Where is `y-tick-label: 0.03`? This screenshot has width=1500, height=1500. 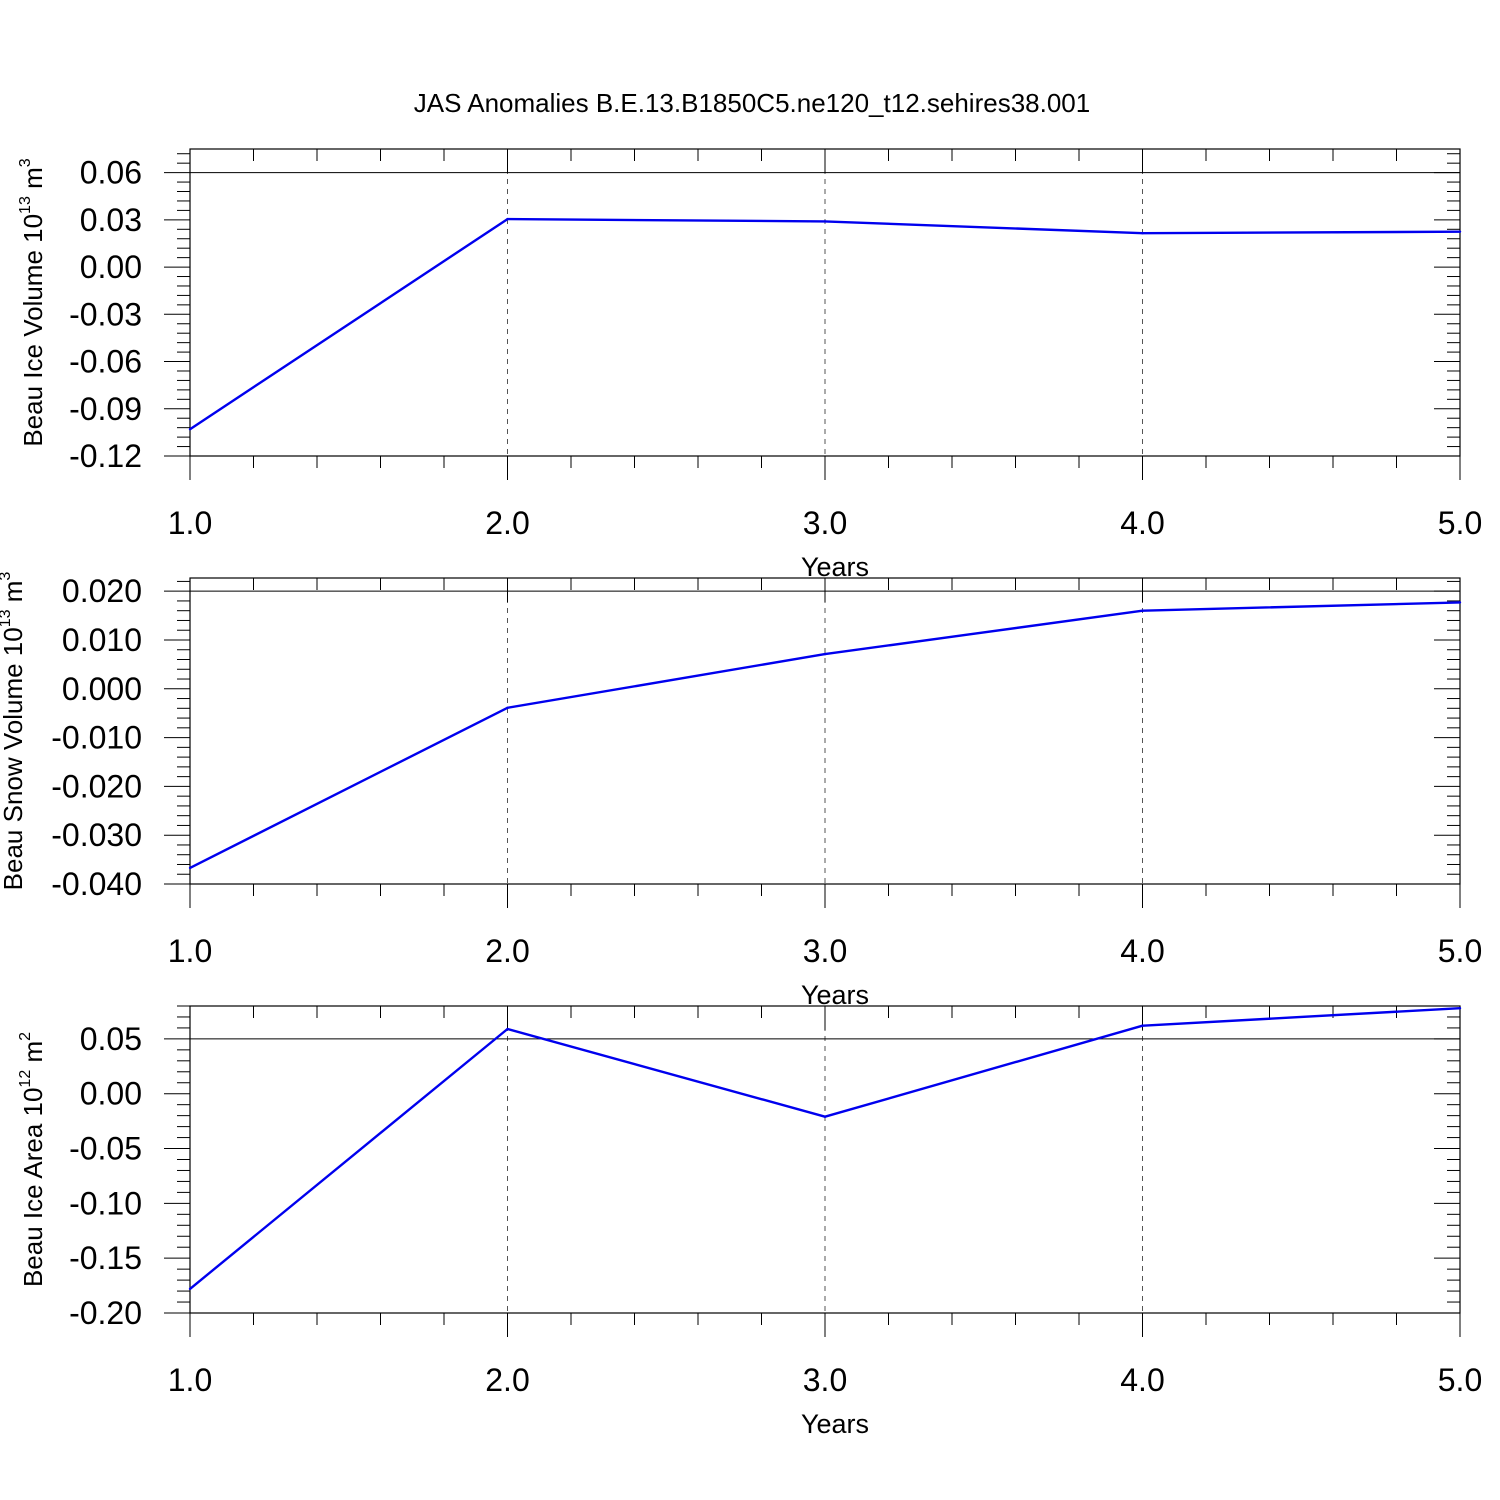 y-tick-label: 0.03 is located at coordinates (111, 220).